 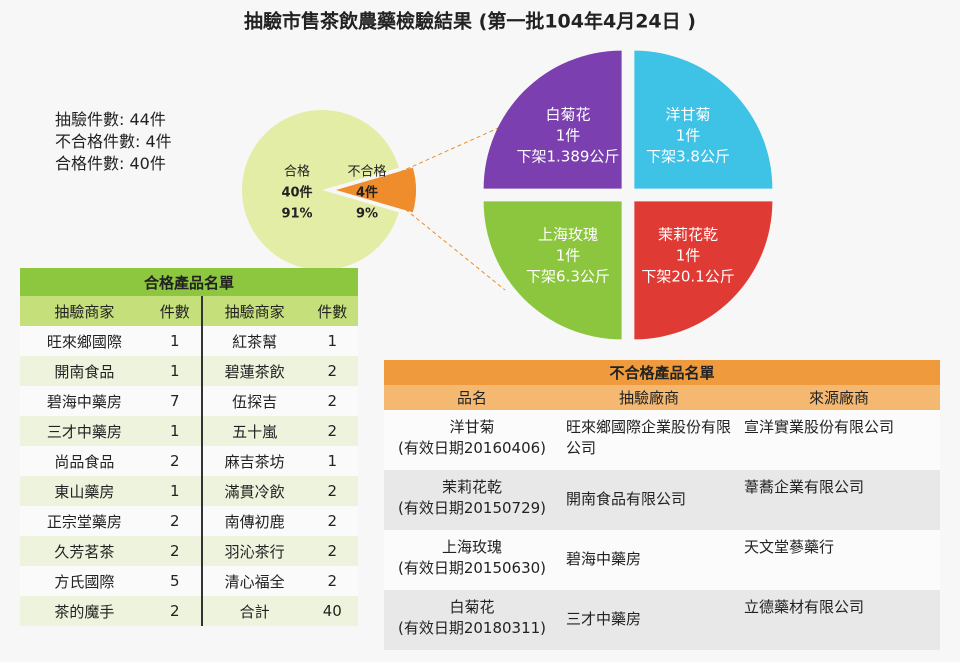 What do you see at coordinates (367, 193) in the screenshot?
I see `slice-label: 4件` at bounding box center [367, 193].